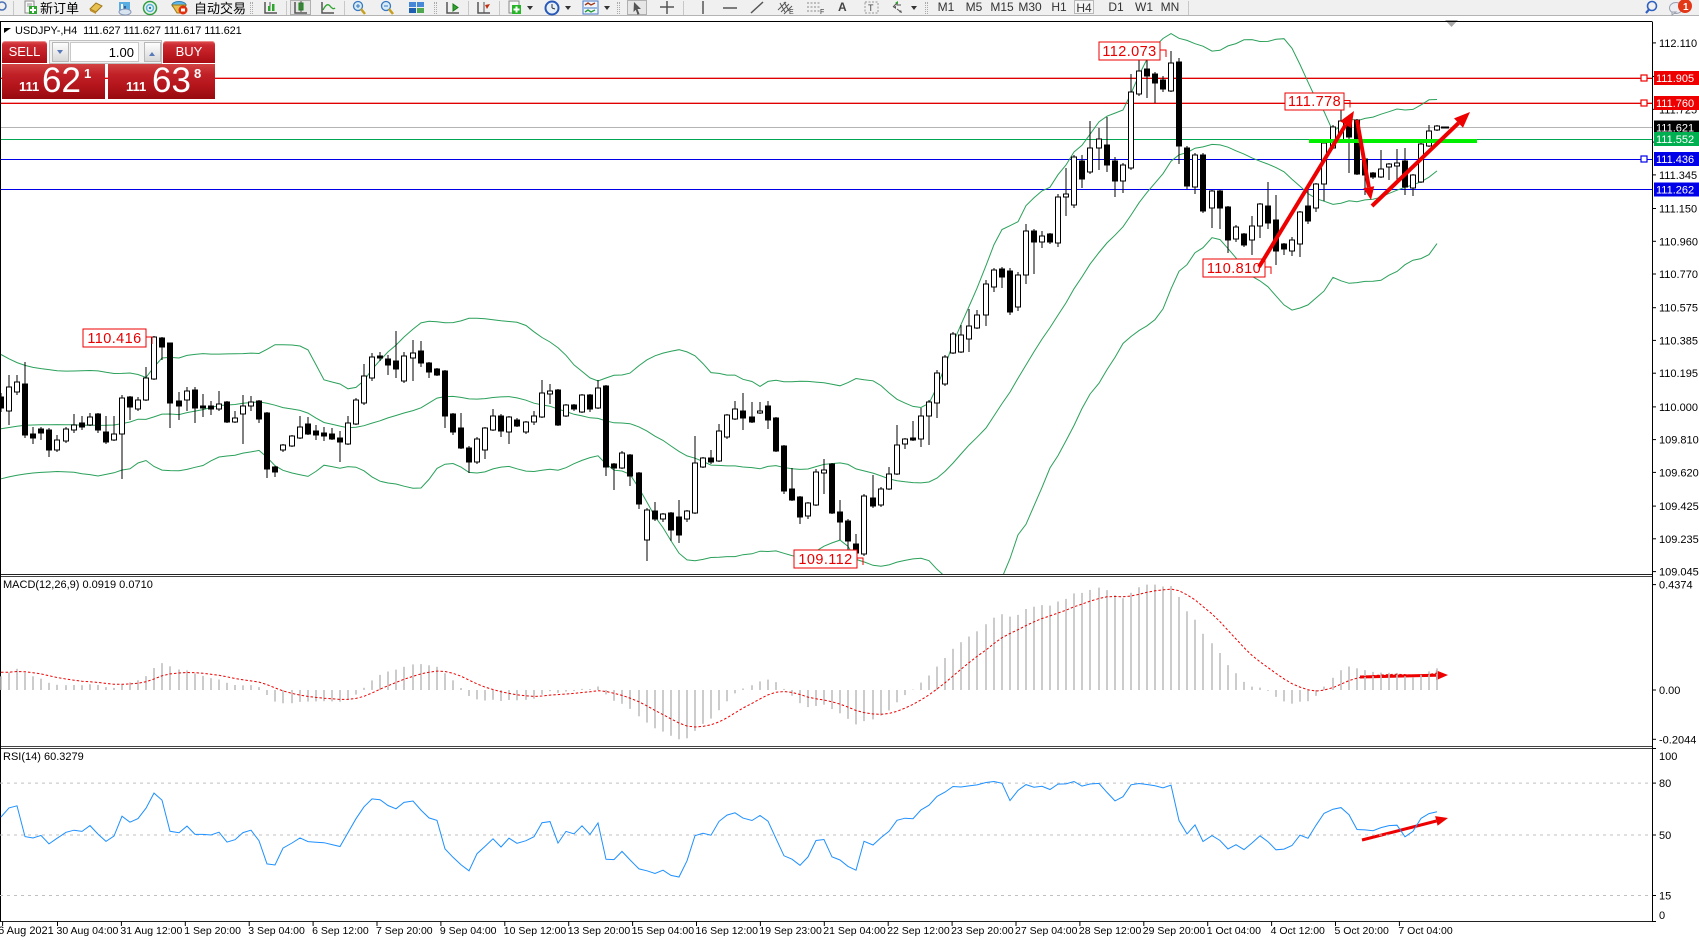 The height and width of the screenshot is (940, 1699). I want to click on svg-text: 1 Sep 20:00, so click(212, 931).